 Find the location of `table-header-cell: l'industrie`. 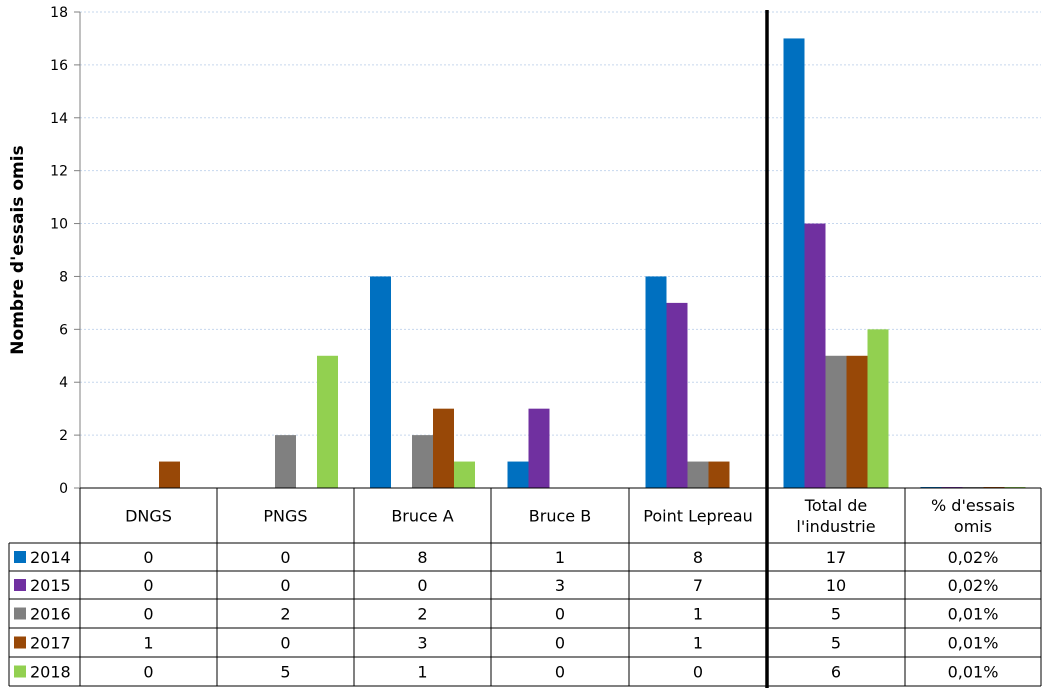

table-header-cell: l'industrie is located at coordinates (835, 526).